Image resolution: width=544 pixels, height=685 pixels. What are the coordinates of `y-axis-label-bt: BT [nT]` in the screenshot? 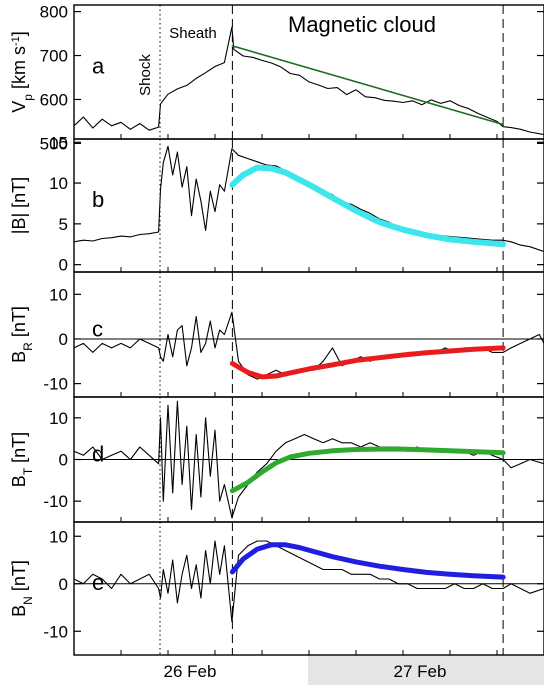 It's located at (22, 459).